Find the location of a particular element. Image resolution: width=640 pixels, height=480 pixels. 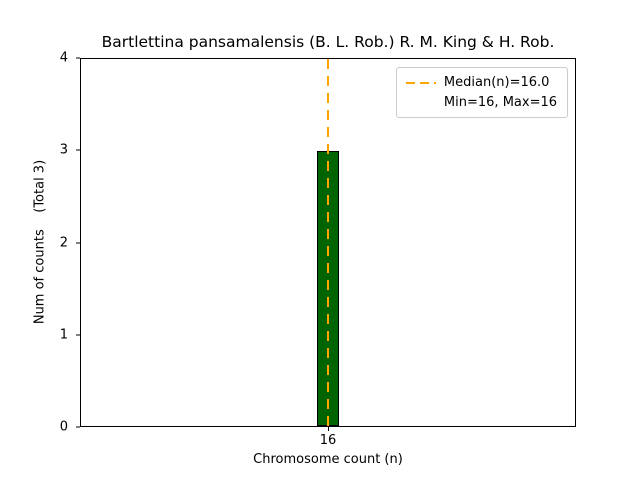

median-line is located at coordinates (328, 242).